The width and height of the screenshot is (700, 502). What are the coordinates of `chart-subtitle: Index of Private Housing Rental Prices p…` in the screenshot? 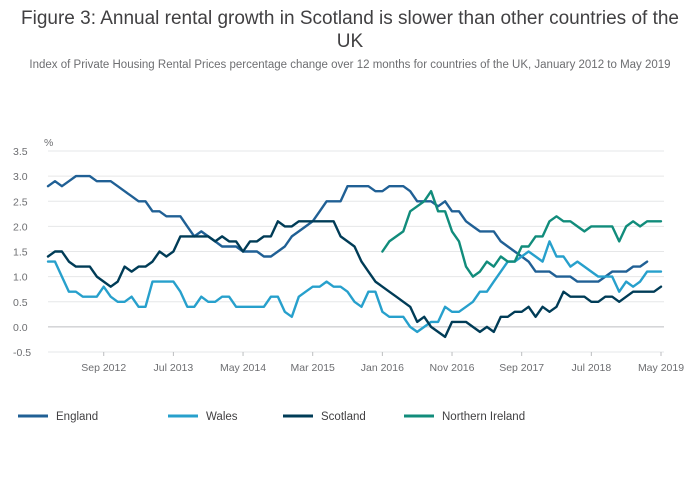 It's located at (350, 65).